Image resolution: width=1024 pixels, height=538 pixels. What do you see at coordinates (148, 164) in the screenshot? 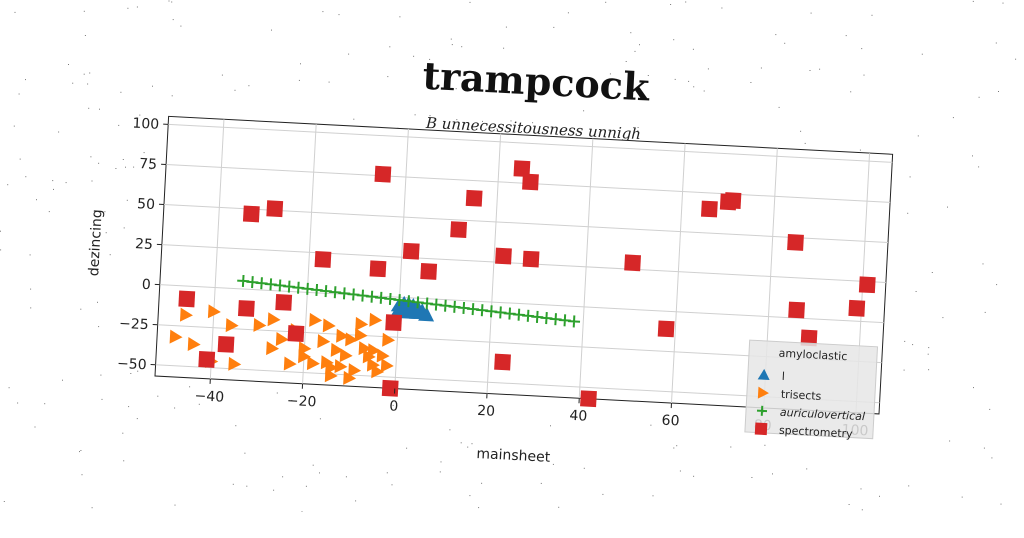
I see `y-tick-label: 75` at bounding box center [148, 164].